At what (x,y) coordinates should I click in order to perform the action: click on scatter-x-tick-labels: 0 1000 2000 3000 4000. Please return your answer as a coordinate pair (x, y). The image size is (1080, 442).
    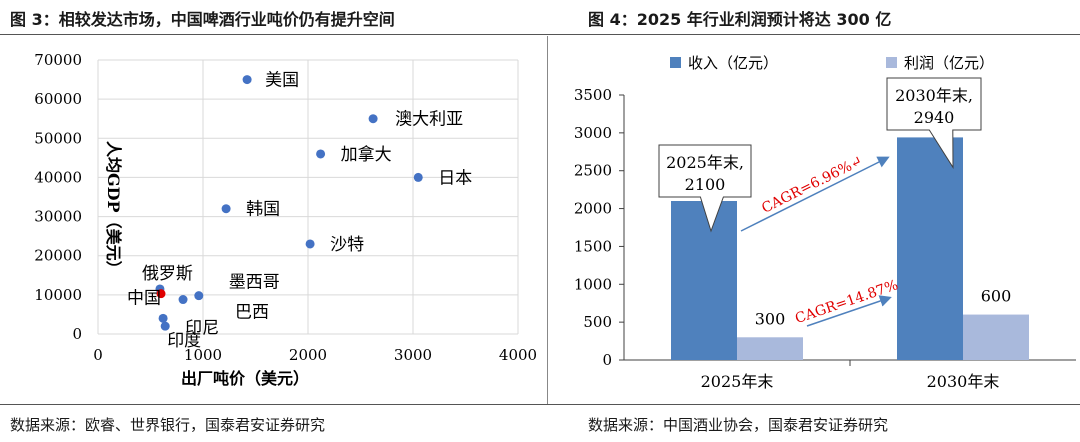
    Looking at the image, I should click on (315, 355).